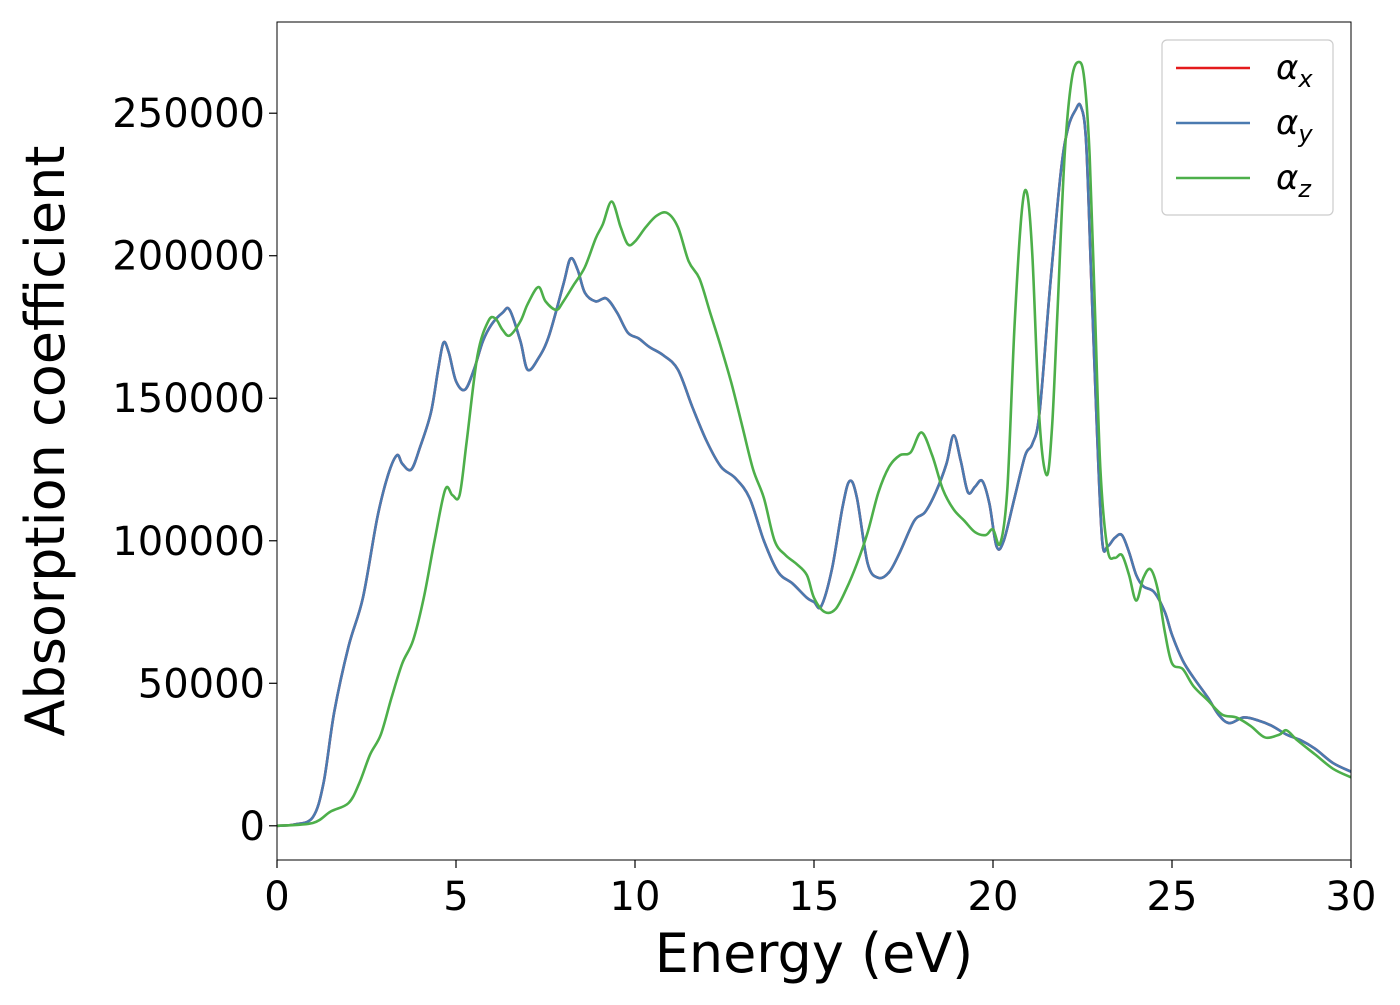  What do you see at coordinates (201, 684) in the screenshot?
I see `y-tick-label: 50000` at bounding box center [201, 684].